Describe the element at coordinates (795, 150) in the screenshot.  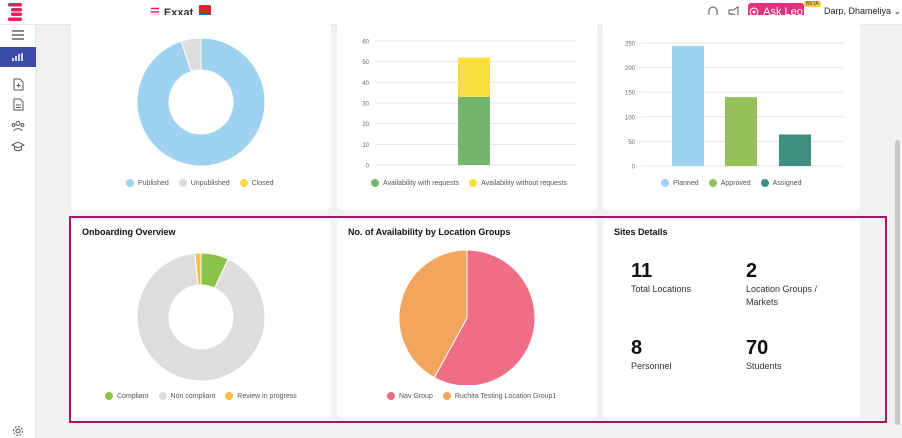
I see `bar-assigned` at that location.